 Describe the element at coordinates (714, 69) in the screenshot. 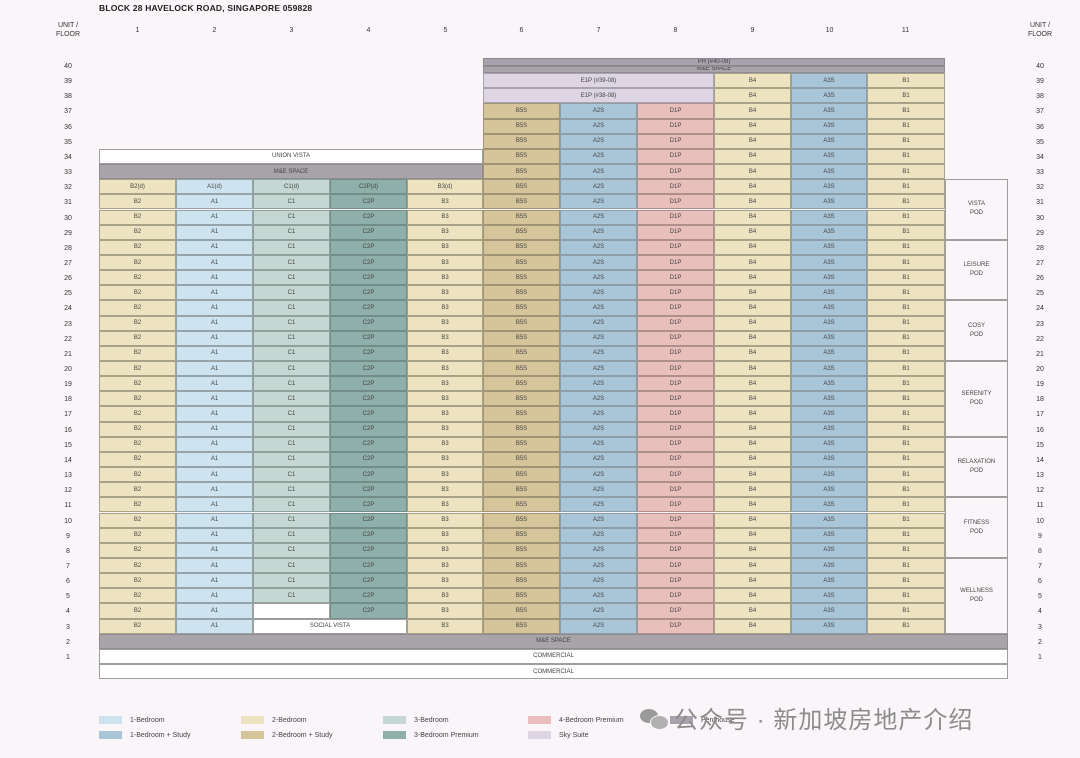

I see `me-space-roof: M&E SPACE` at that location.